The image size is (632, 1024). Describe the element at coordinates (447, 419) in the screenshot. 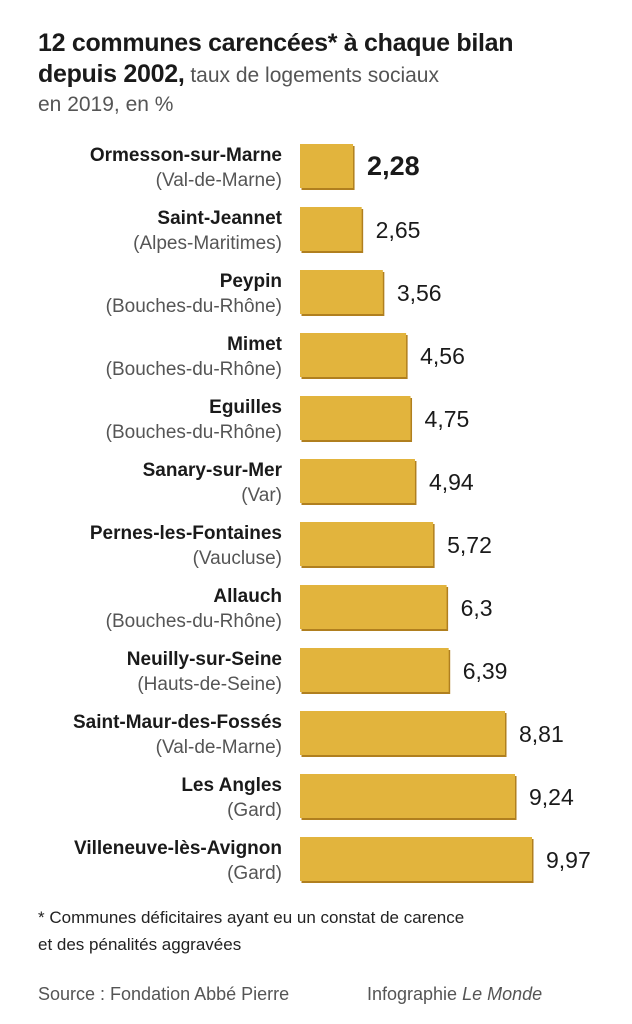

I see `data-label: 4,75` at that location.